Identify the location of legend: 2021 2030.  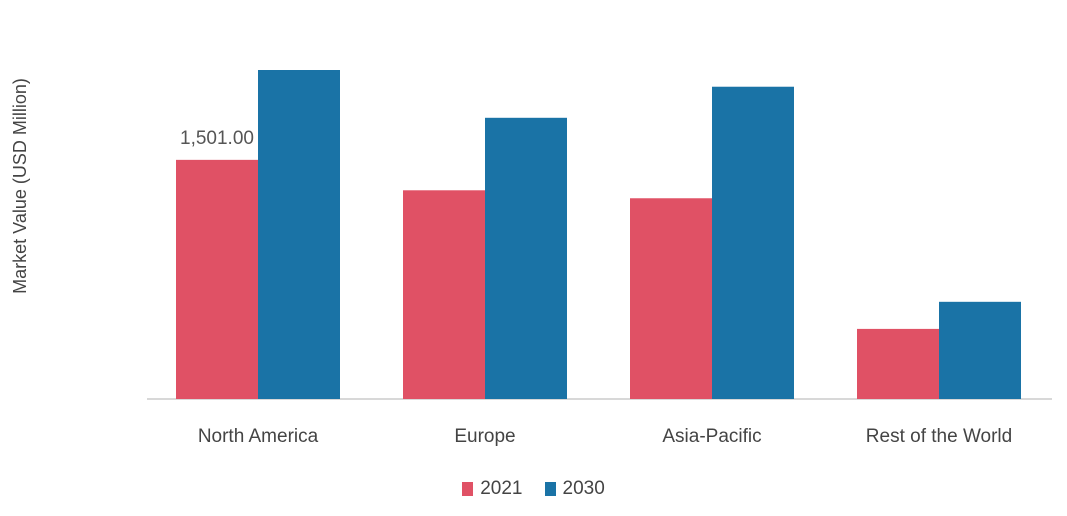
(533, 489).